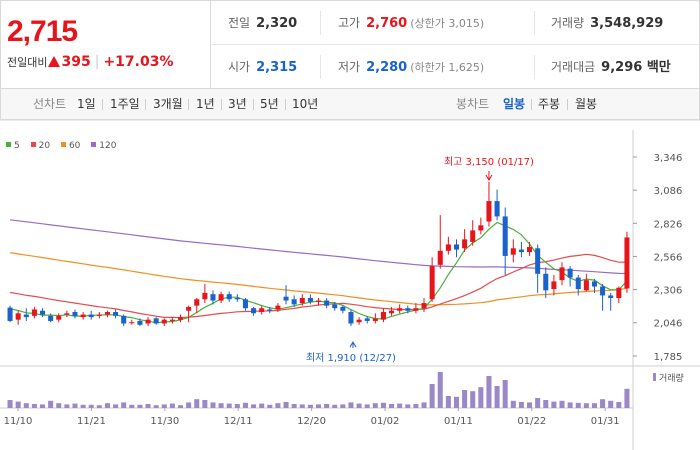 The image size is (700, 450). Describe the element at coordinates (27, 62) in the screenshot. I see `change-label: 전일대비` at that location.